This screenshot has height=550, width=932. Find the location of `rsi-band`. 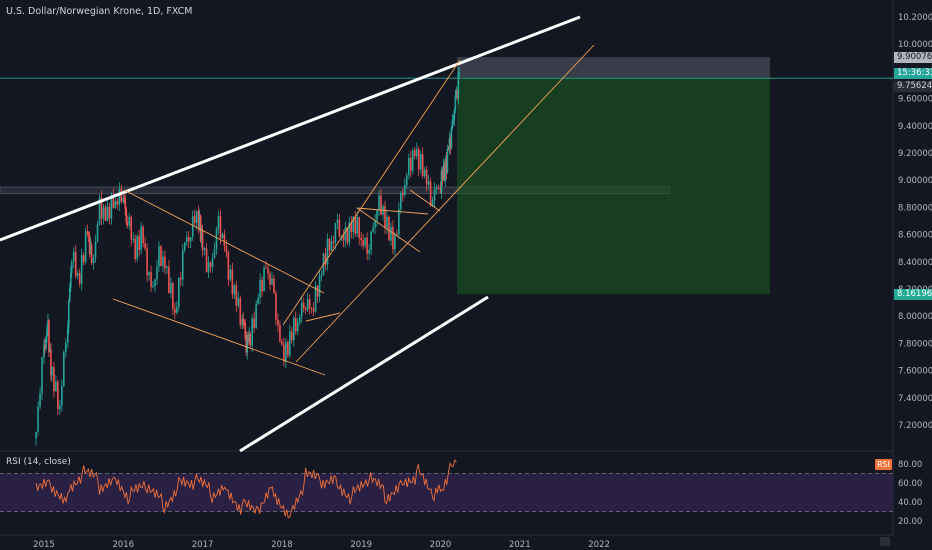

rsi-band is located at coordinates (446, 492).